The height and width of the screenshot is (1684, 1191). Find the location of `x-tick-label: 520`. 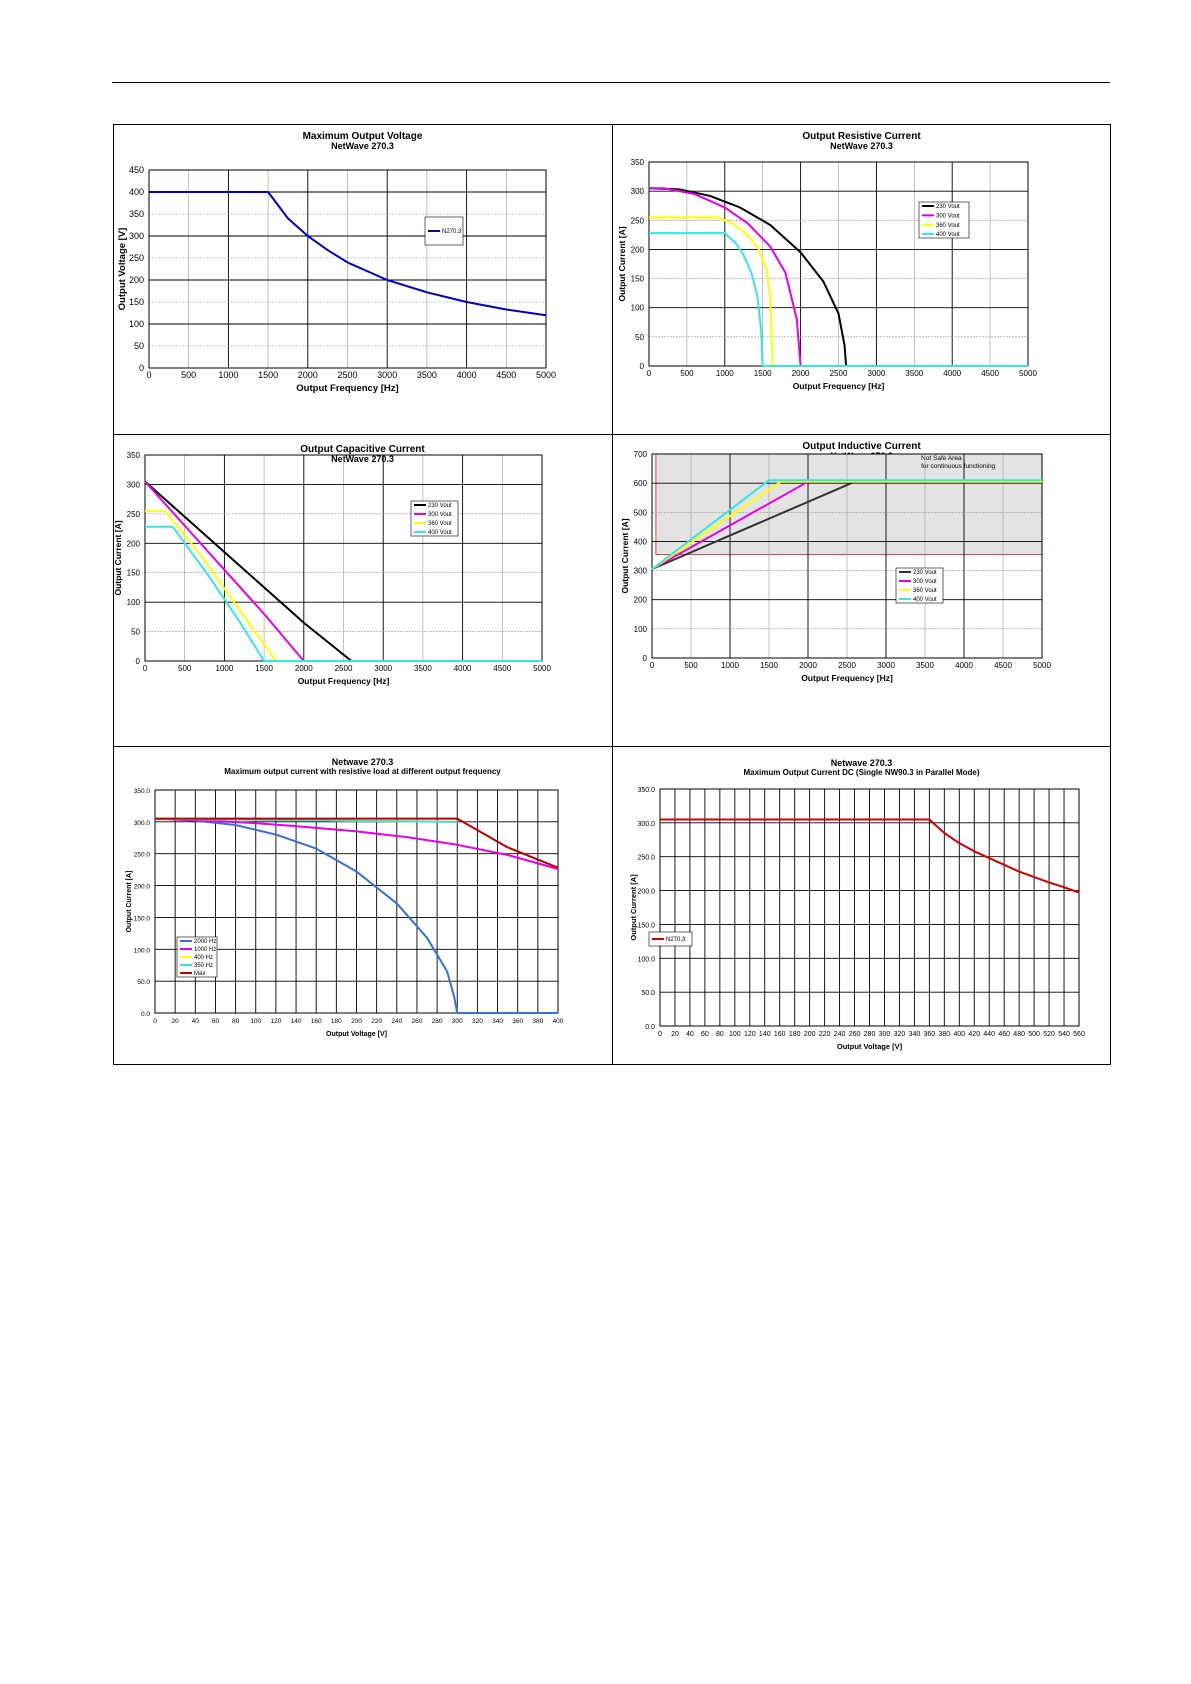

x-tick-label: 520 is located at coordinates (1049, 1034).